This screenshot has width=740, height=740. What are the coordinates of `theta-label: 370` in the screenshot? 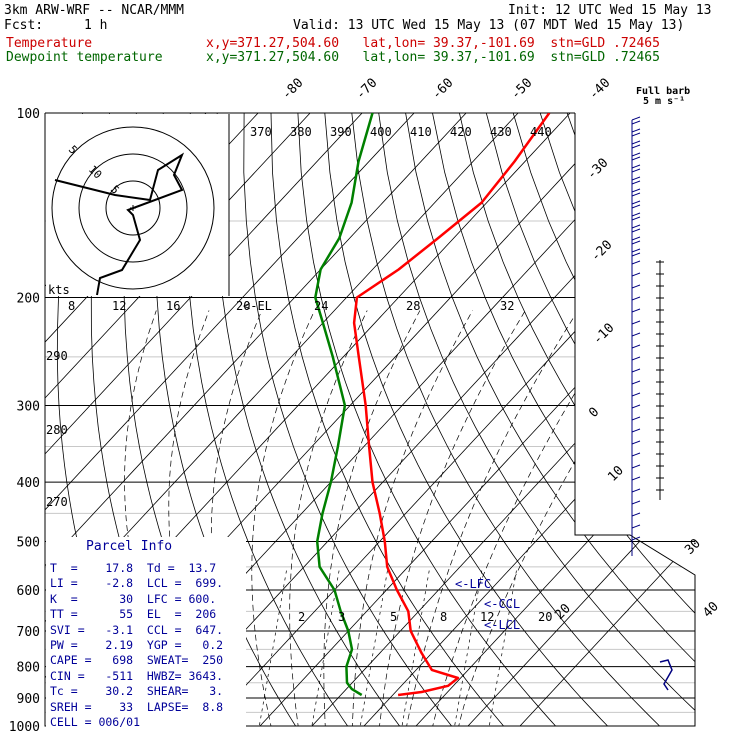 It's located at (261, 132).